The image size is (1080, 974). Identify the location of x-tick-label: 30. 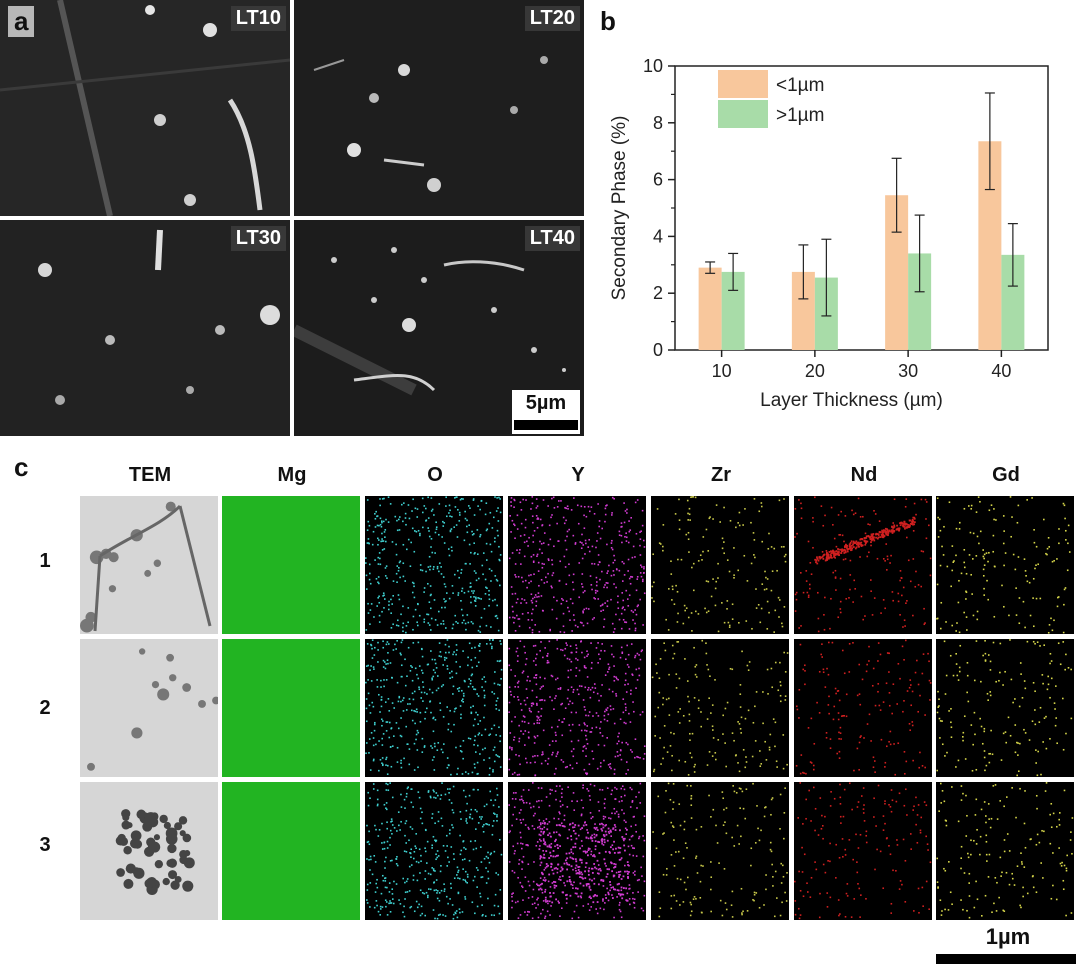
(908, 371).